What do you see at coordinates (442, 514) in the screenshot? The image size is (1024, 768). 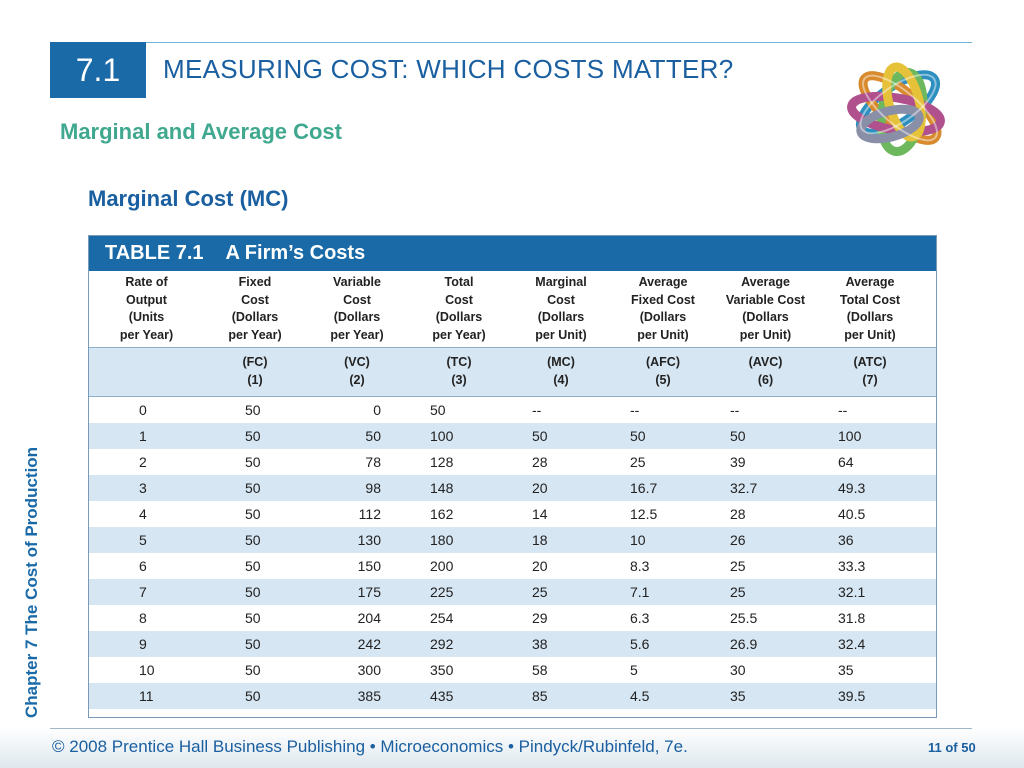 I see `table-cell: 162` at bounding box center [442, 514].